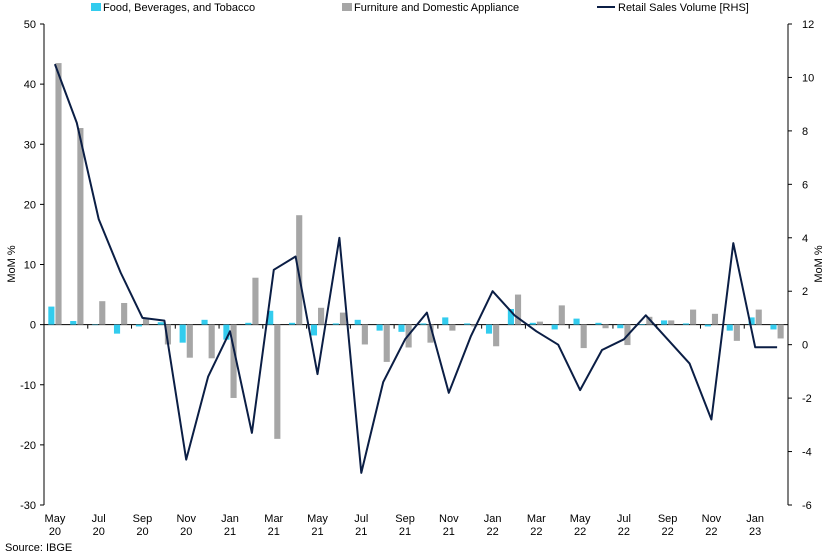 The image size is (829, 557). What do you see at coordinates (436, 8) in the screenshot?
I see `legend-label-furniture: Furniture and Domestic Appliance` at bounding box center [436, 8].